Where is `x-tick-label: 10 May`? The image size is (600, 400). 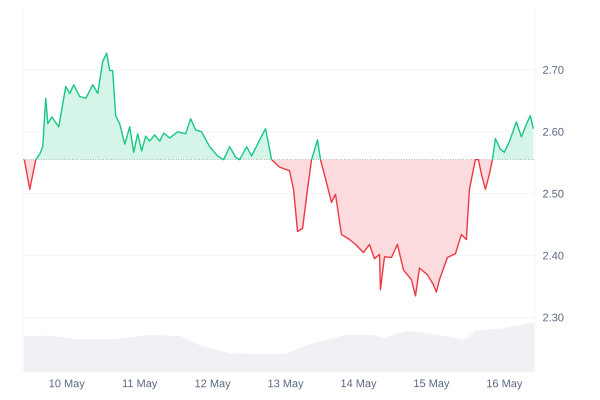 x-tick-label: 10 May is located at coordinates (67, 385).